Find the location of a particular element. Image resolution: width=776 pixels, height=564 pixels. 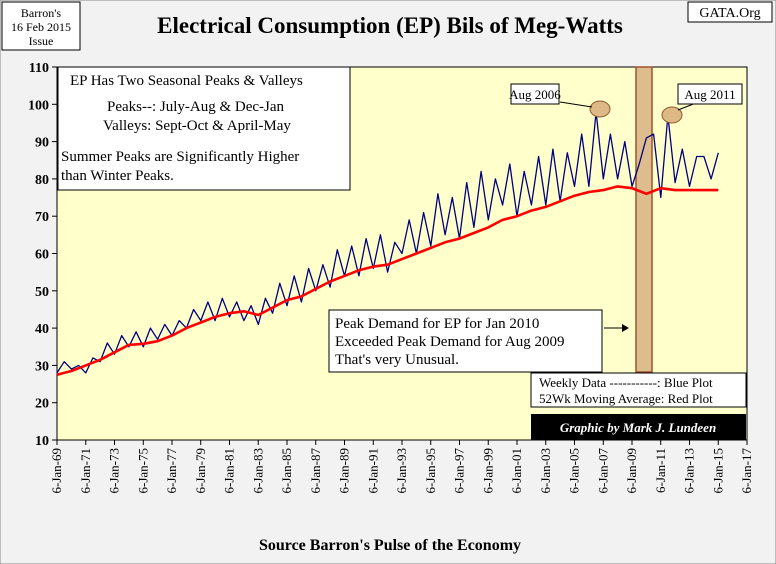

callout-box-2011 is located at coordinates (710, 94).